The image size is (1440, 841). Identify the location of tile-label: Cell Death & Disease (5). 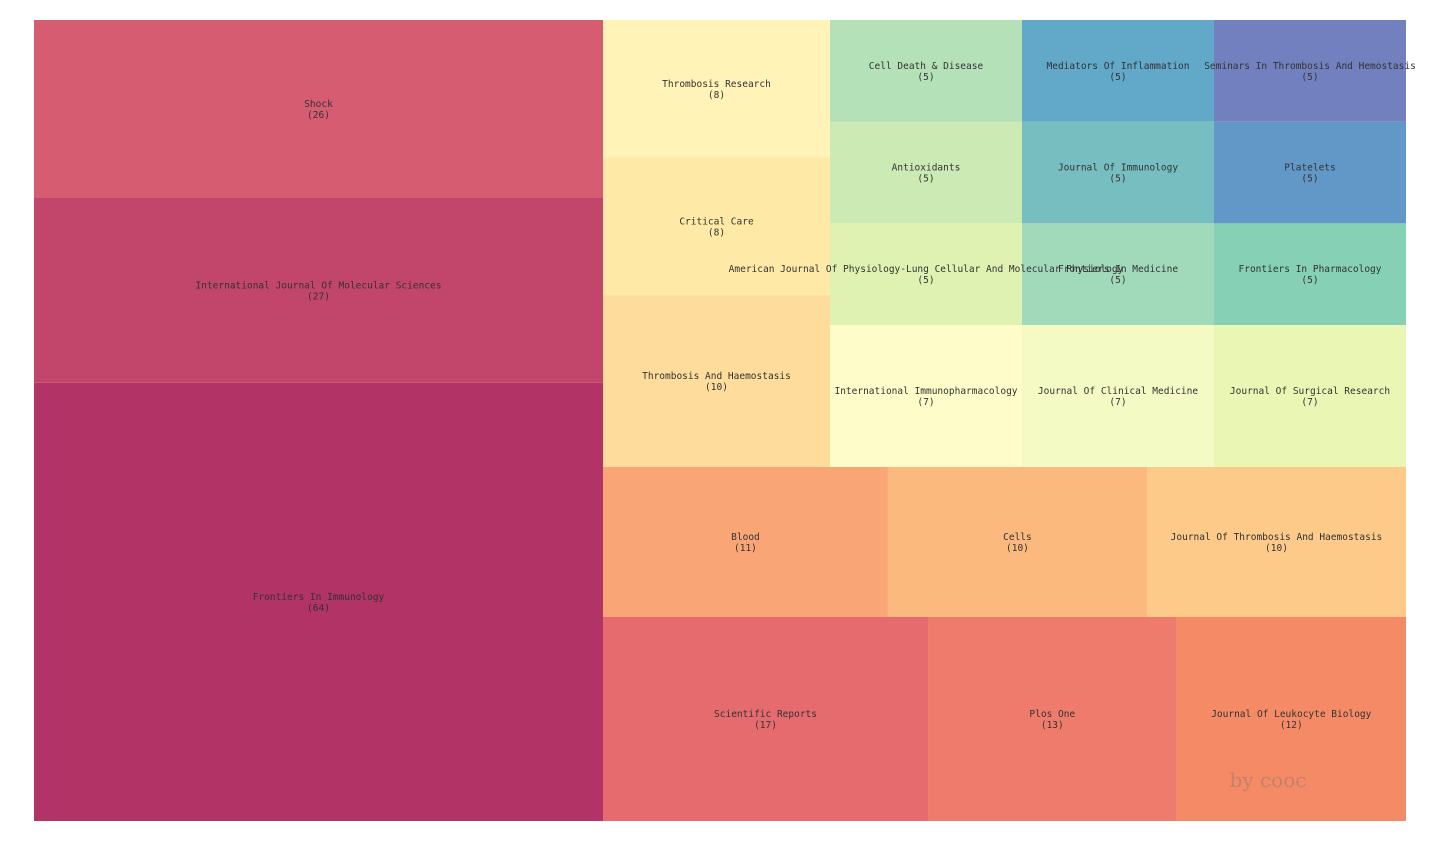
(926, 72).